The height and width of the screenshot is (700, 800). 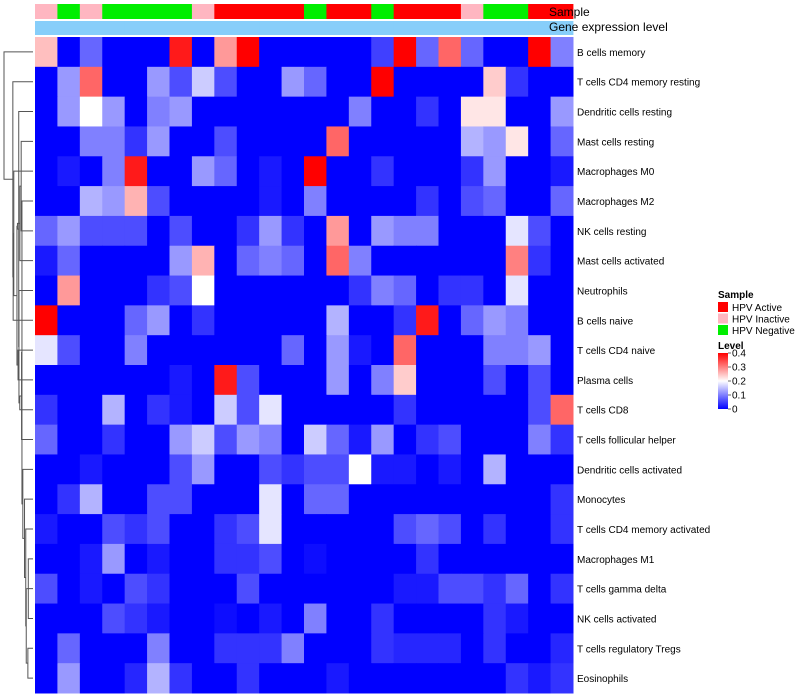 What do you see at coordinates (616, 619) in the screenshot?
I see `row-label: NK cells activated` at bounding box center [616, 619].